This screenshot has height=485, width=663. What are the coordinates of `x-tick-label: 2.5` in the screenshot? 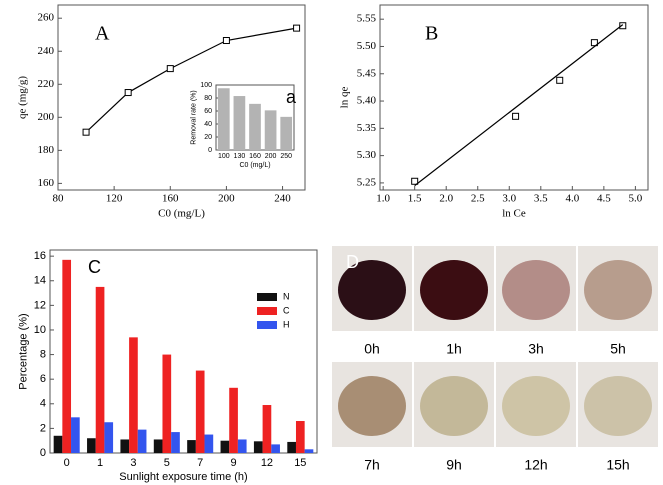 It's located at (478, 199).